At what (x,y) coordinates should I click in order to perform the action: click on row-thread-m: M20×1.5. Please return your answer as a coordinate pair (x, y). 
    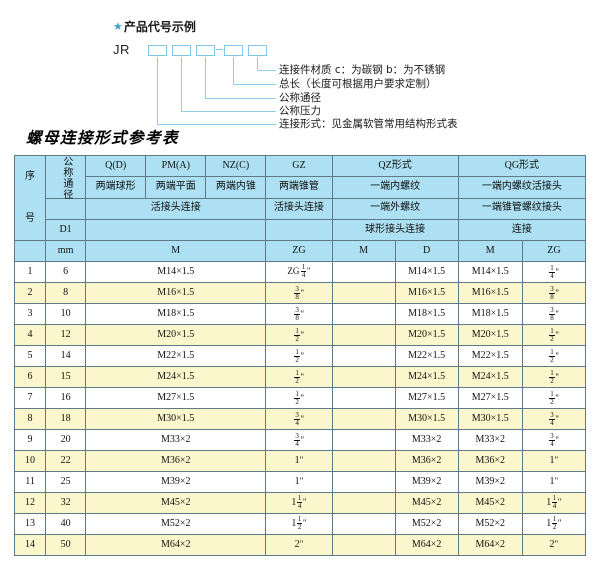
    Looking at the image, I should click on (176, 335).